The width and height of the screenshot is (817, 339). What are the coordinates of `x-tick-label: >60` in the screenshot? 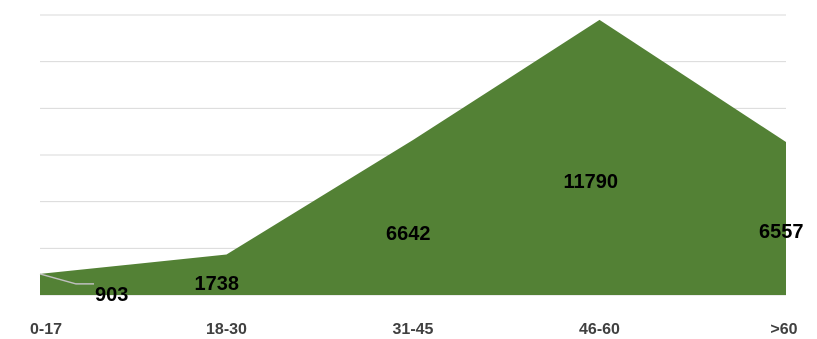 It's located at (783, 329).